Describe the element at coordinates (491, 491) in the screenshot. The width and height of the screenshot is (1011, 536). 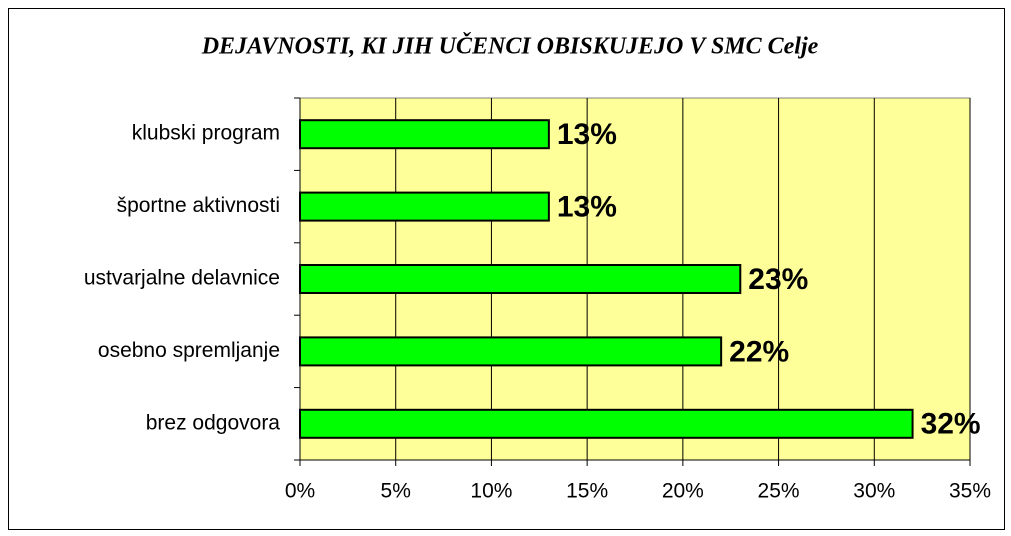
I see `x-tick-label: 10%` at that location.